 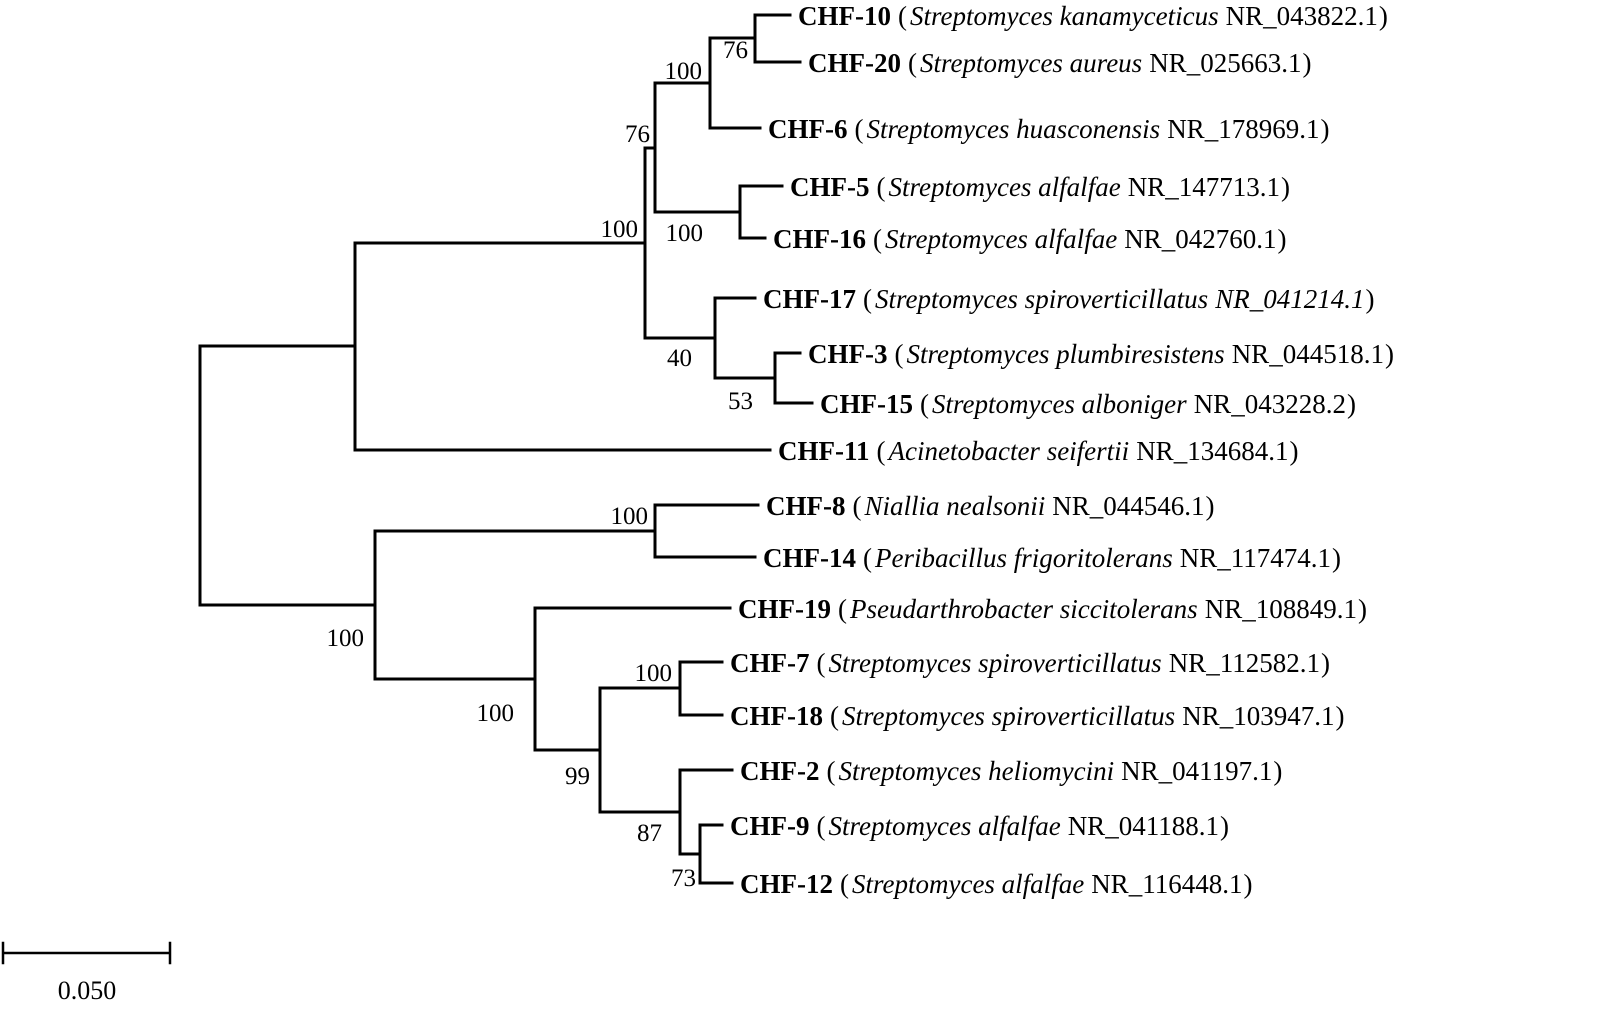 I want to click on fork-chf10-20-with-chf6, so click(x=735, y=83).